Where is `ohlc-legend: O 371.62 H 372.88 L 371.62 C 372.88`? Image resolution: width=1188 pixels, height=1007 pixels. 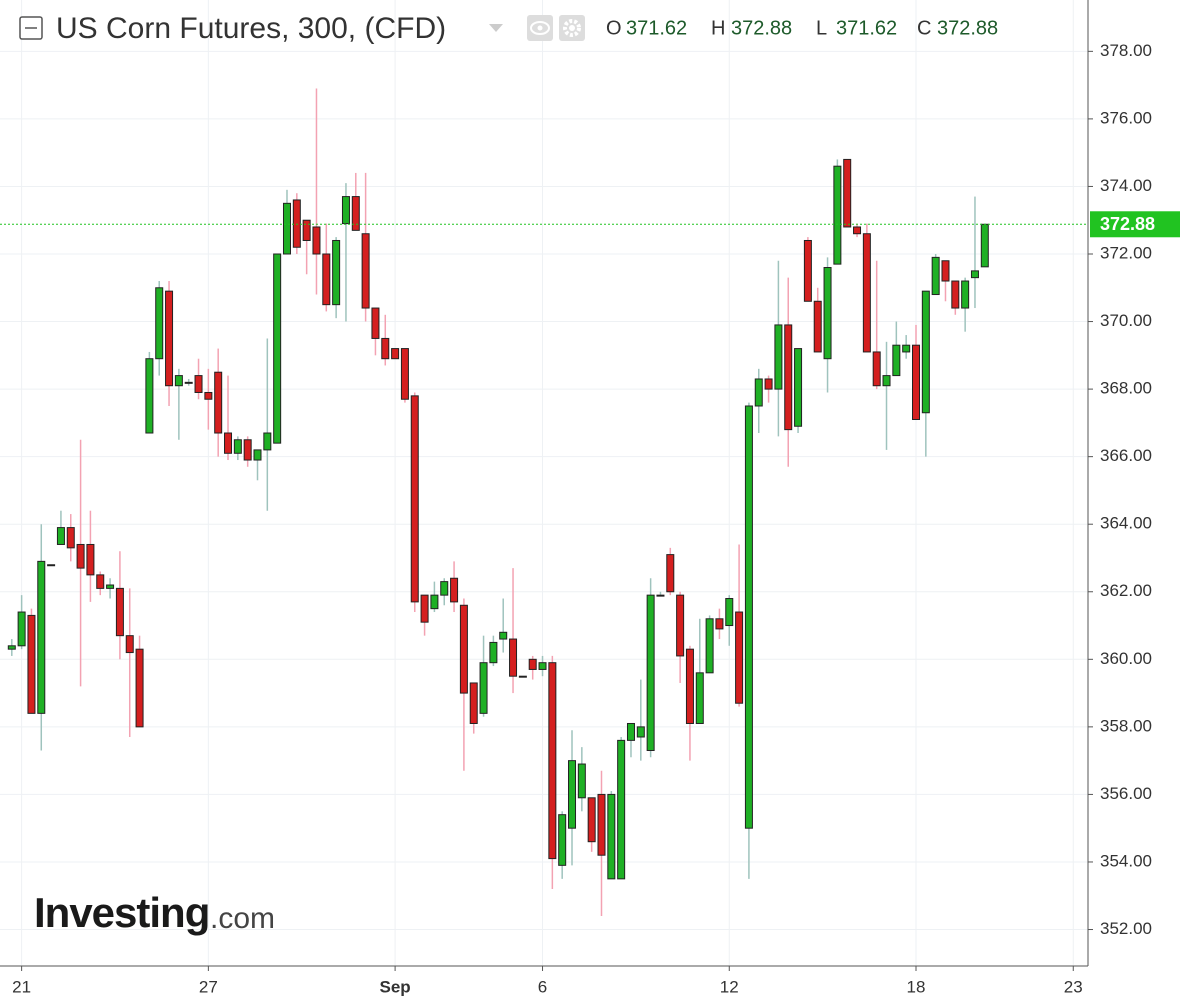 ohlc-legend: O 371.62 H 372.88 L 371.62 C 372.88 is located at coordinates (802, 28).